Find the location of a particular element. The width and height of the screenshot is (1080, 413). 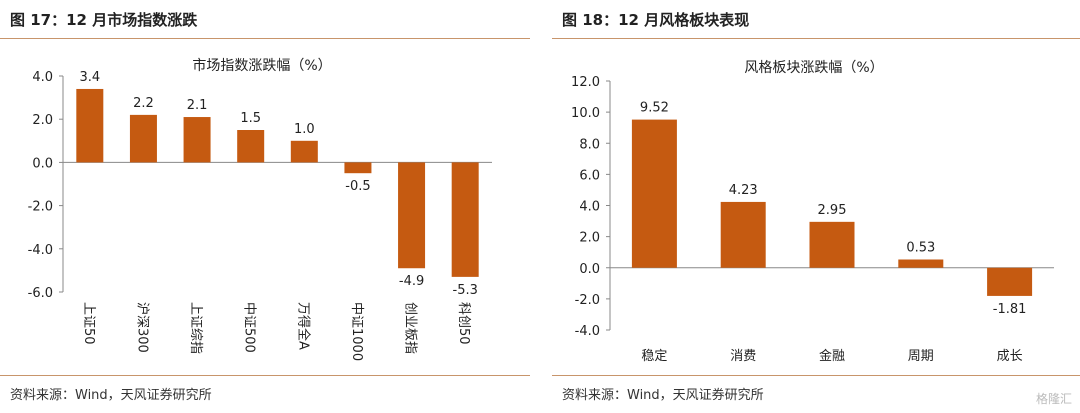

data-label: 2.2 is located at coordinates (143, 103).